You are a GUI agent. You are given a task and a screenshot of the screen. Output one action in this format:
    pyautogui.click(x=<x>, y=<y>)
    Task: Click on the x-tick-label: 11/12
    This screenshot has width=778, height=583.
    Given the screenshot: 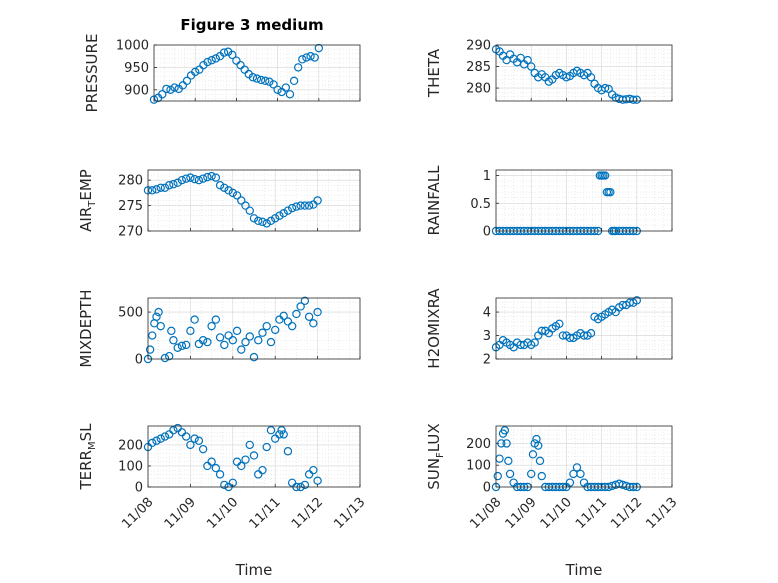 What is the action you would take?
    pyautogui.click(x=626, y=513)
    